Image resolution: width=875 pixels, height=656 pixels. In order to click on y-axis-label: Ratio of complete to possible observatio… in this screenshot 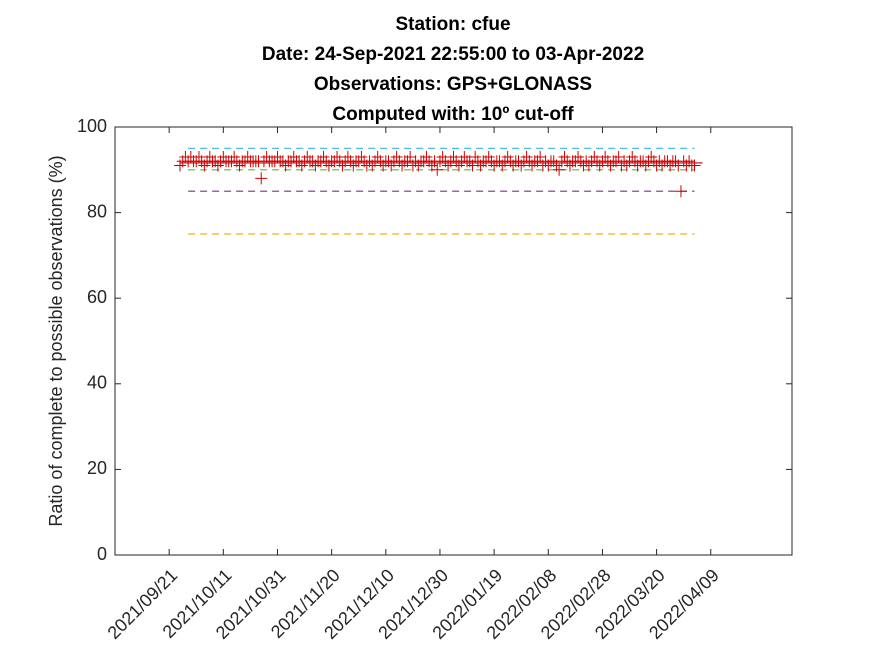, I will do `click(56, 340)`.